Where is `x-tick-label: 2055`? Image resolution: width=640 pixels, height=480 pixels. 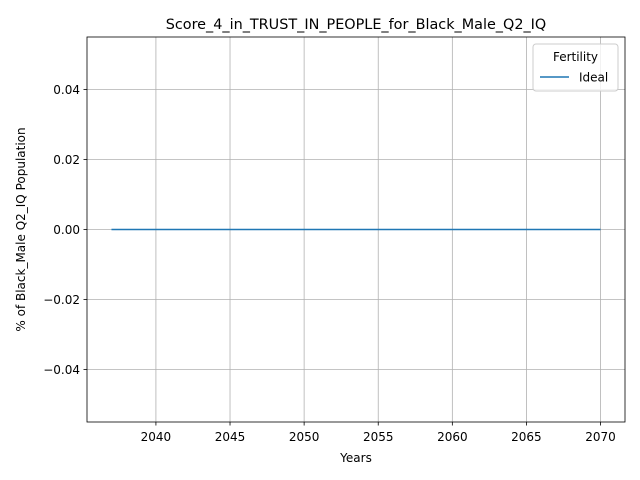 x-tick-label: 2055 is located at coordinates (378, 437).